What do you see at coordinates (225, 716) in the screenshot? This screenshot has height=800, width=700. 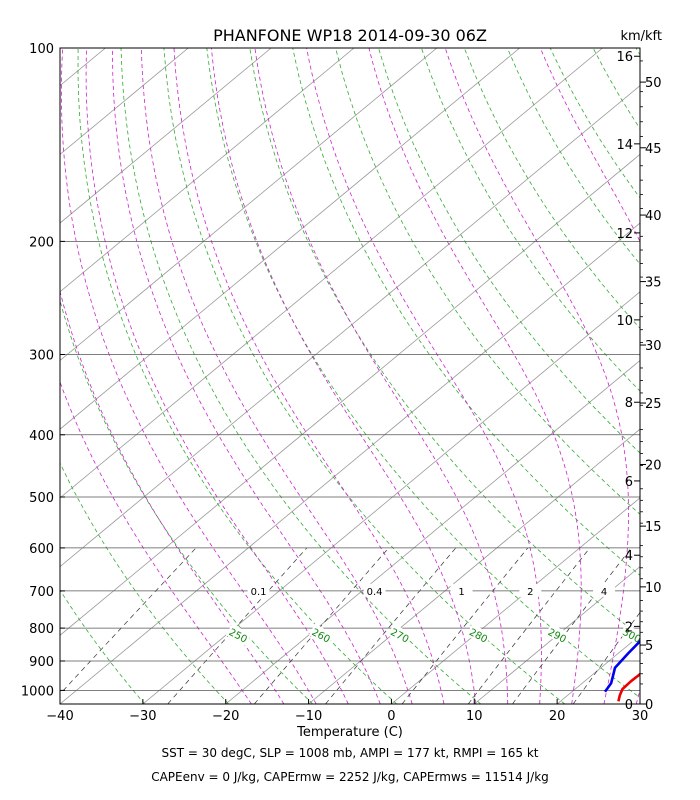 I see `x-tick-label: −20` at bounding box center [225, 716].